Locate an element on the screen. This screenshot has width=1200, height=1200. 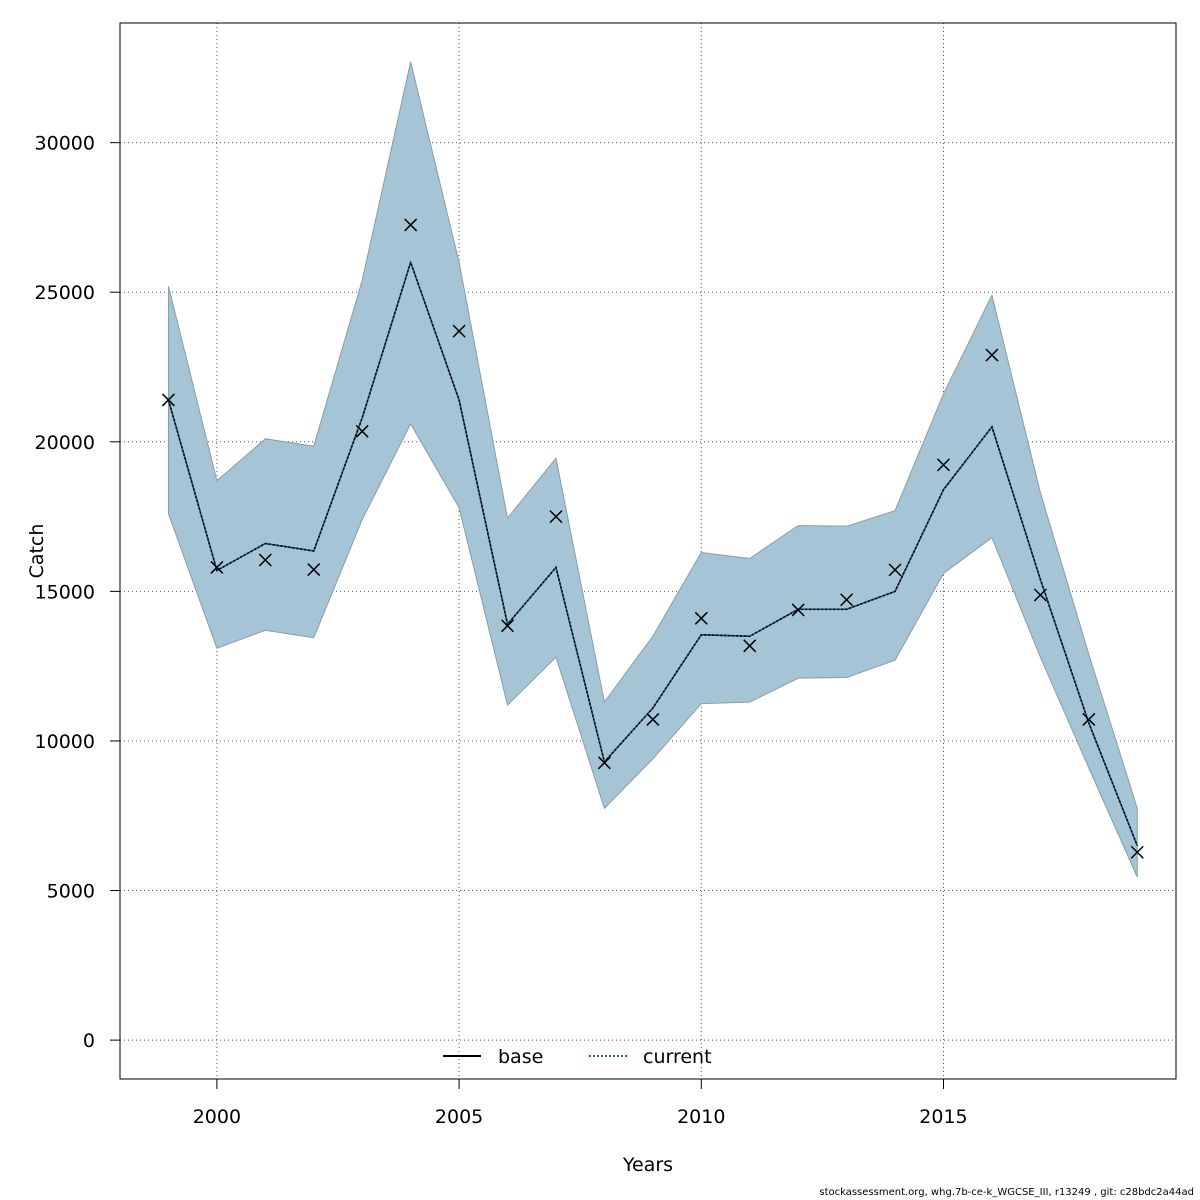
y-tick-label: 0 is located at coordinates (89, 1041).